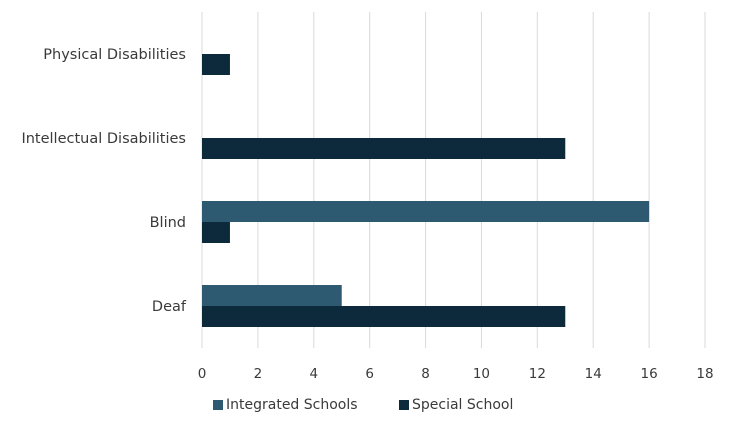 Image resolution: width=730 pixels, height=427 pixels. I want to click on x-tick-label: 4, so click(313, 374).